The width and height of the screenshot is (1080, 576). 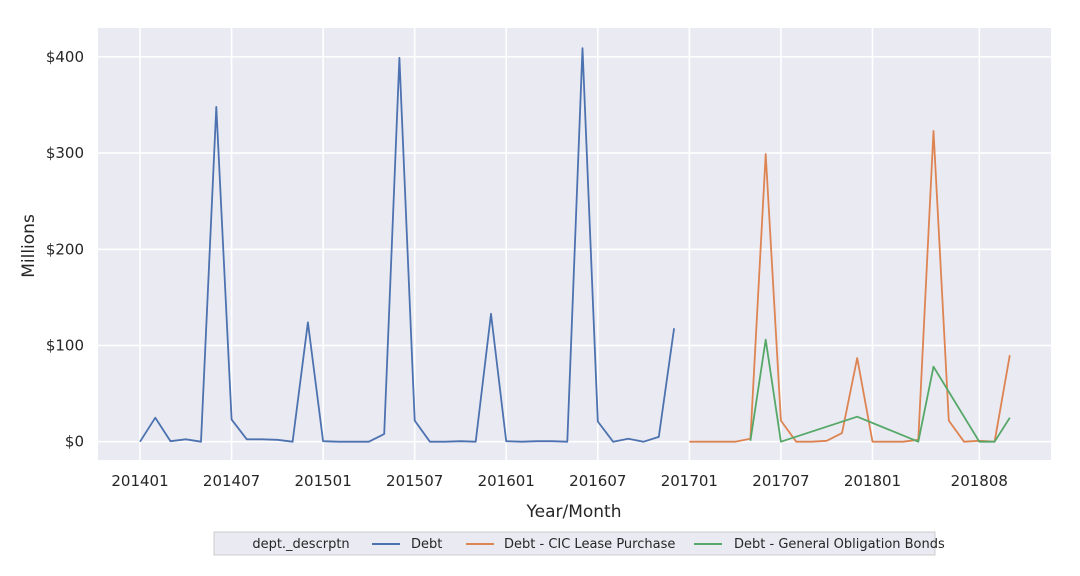 I want to click on x-axis-title: Year/Month, so click(x=573, y=512).